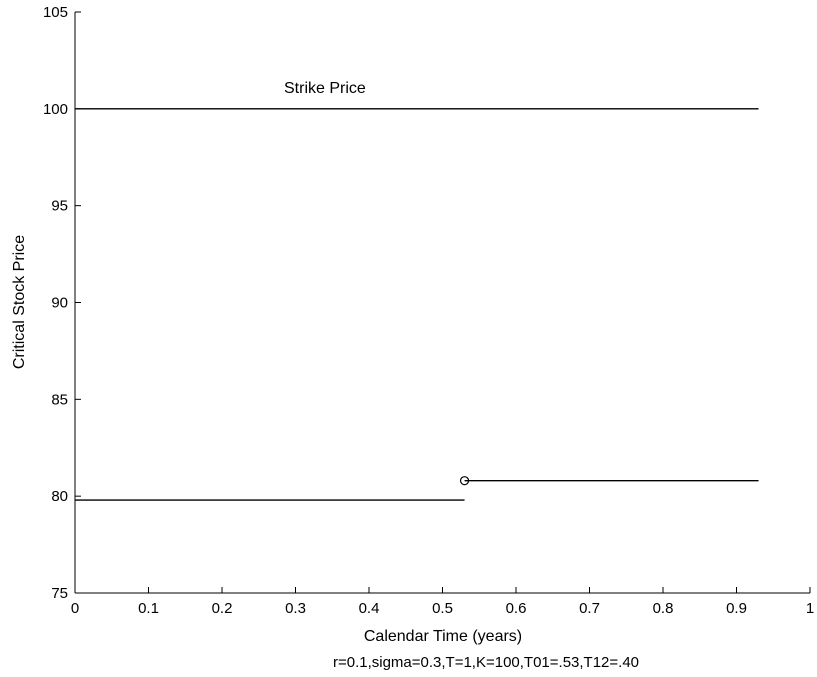 The image size is (817, 677). I want to click on x-tick-label: 0.2, so click(222, 608).